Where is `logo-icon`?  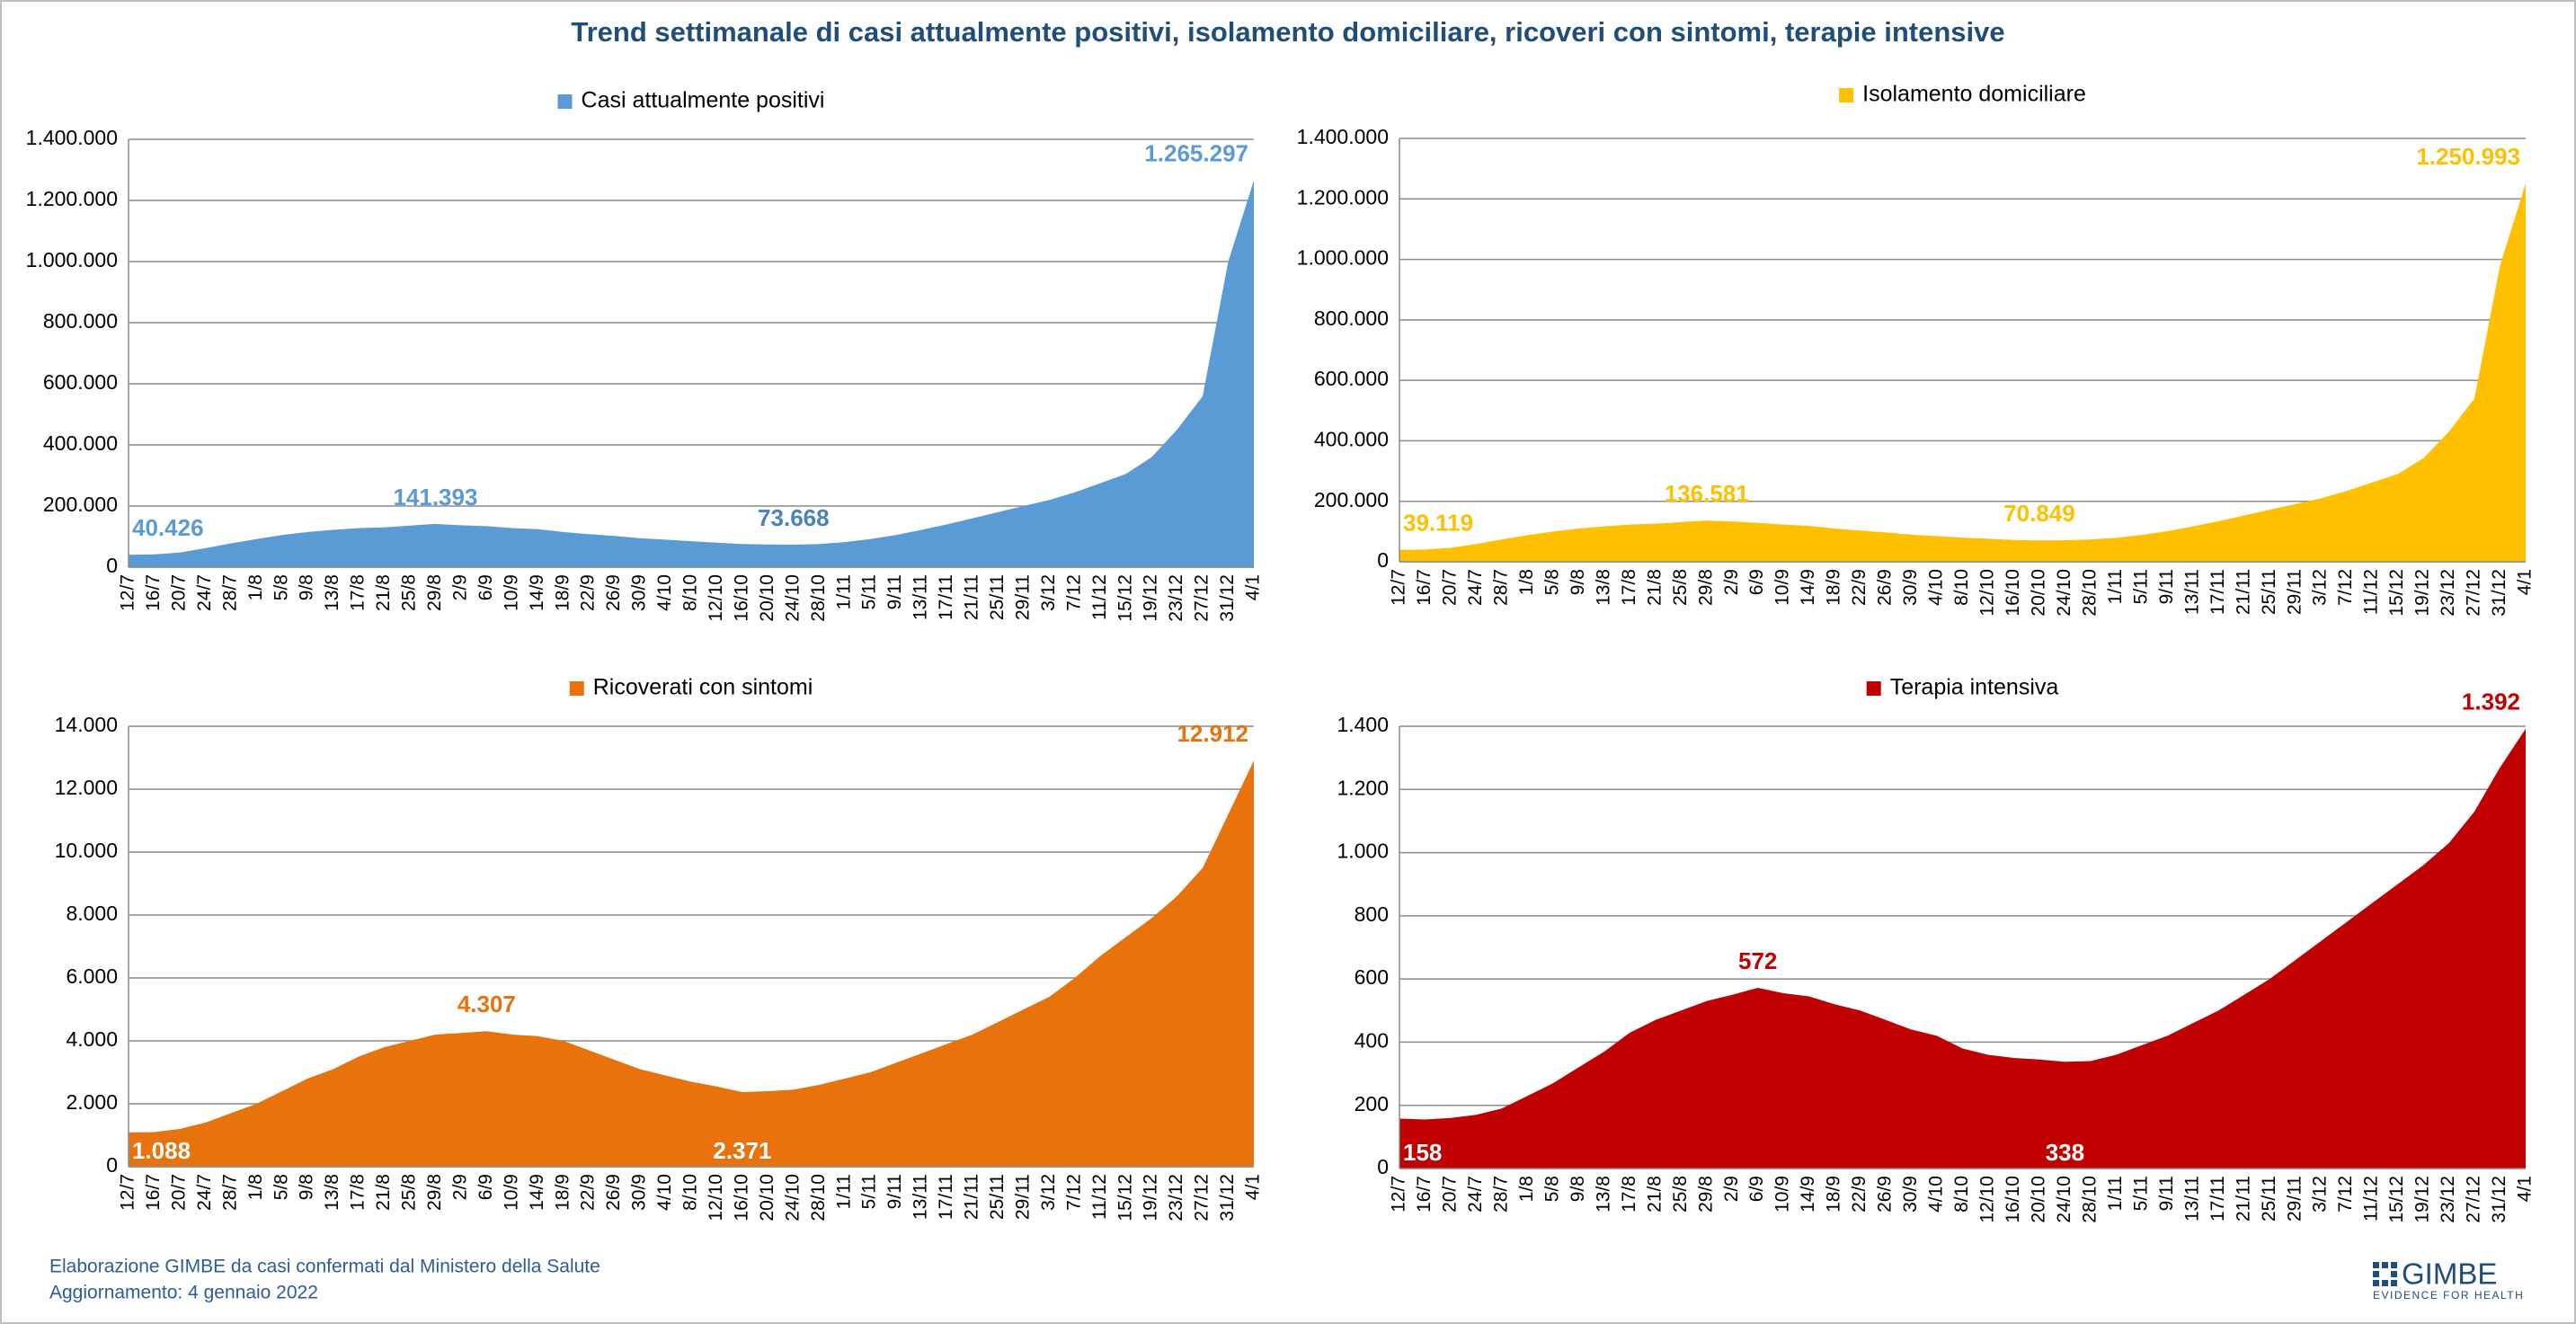 logo-icon is located at coordinates (2385, 1274).